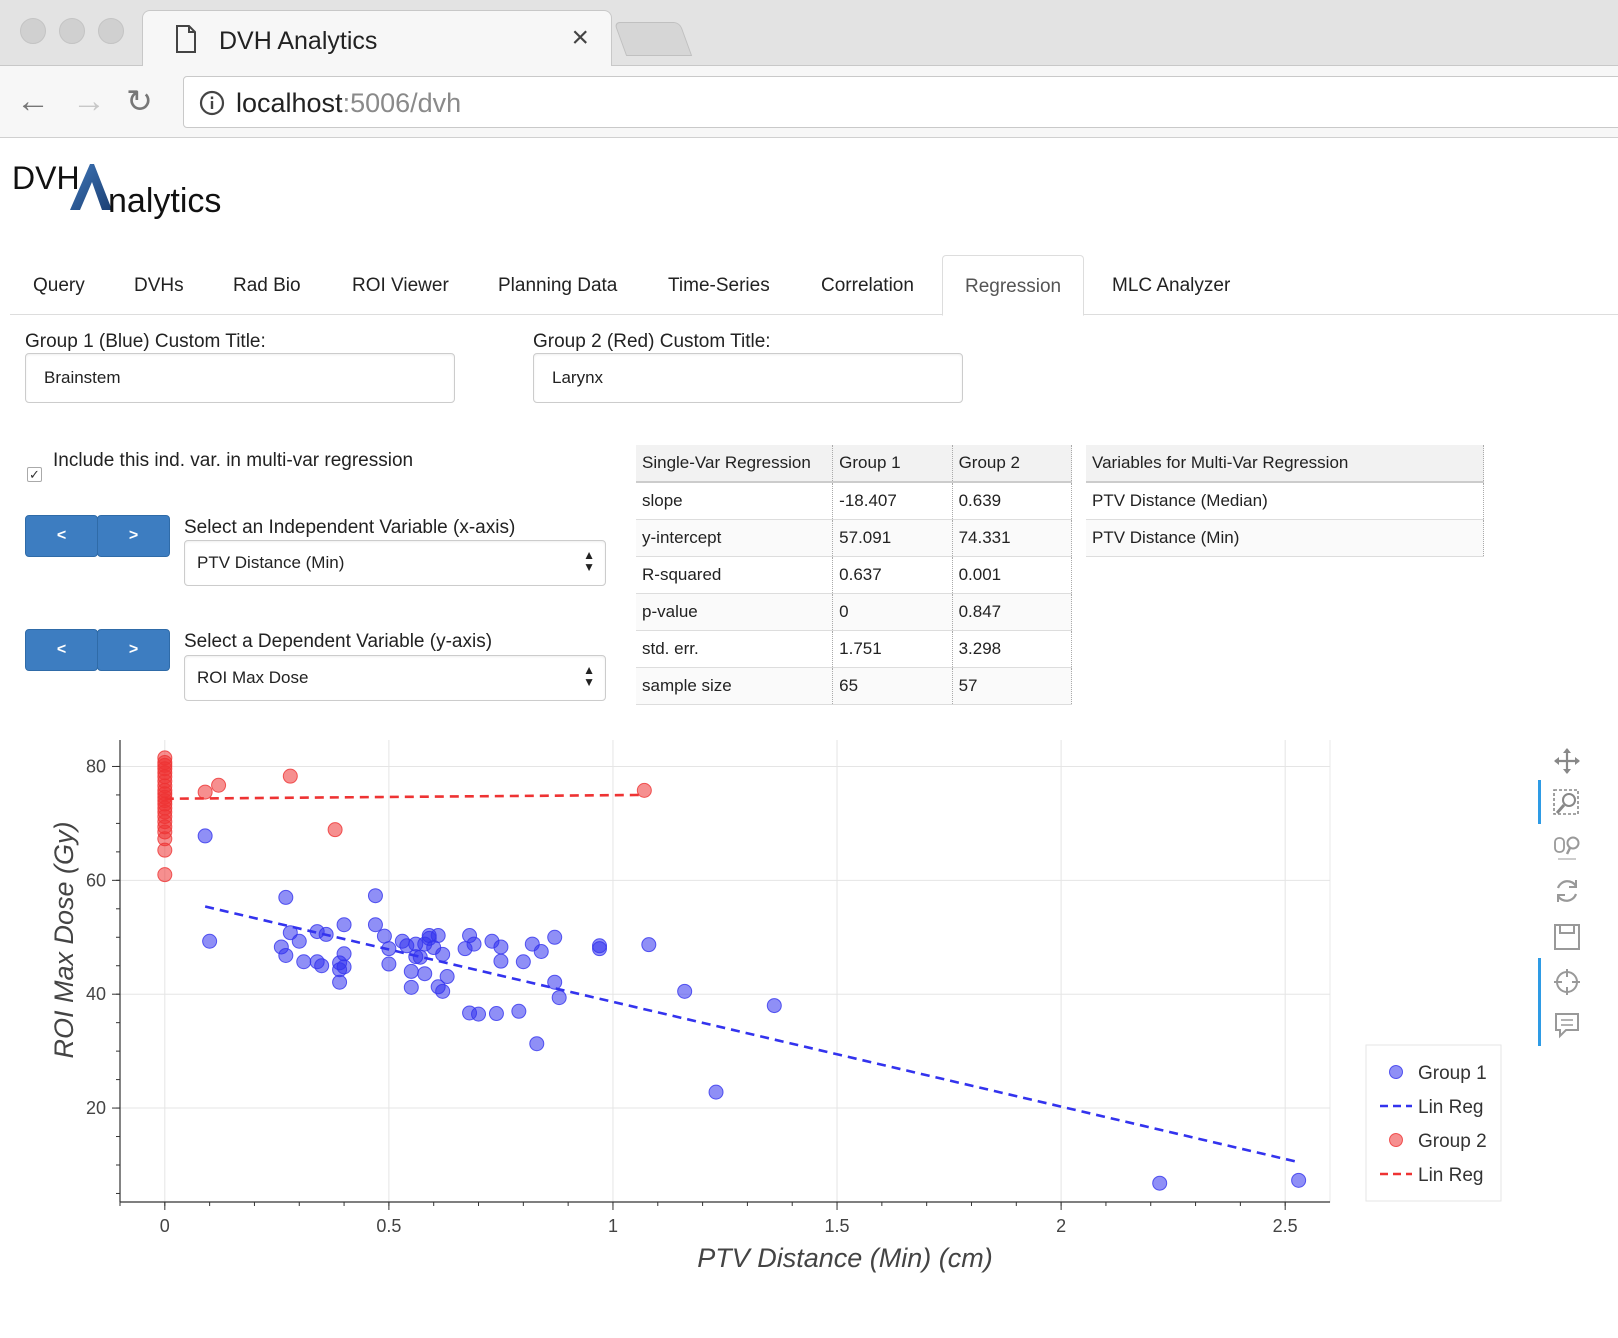 The image size is (1618, 1338). Describe the element at coordinates (1013, 285) in the screenshot. I see `tab-regression: Regression` at that location.